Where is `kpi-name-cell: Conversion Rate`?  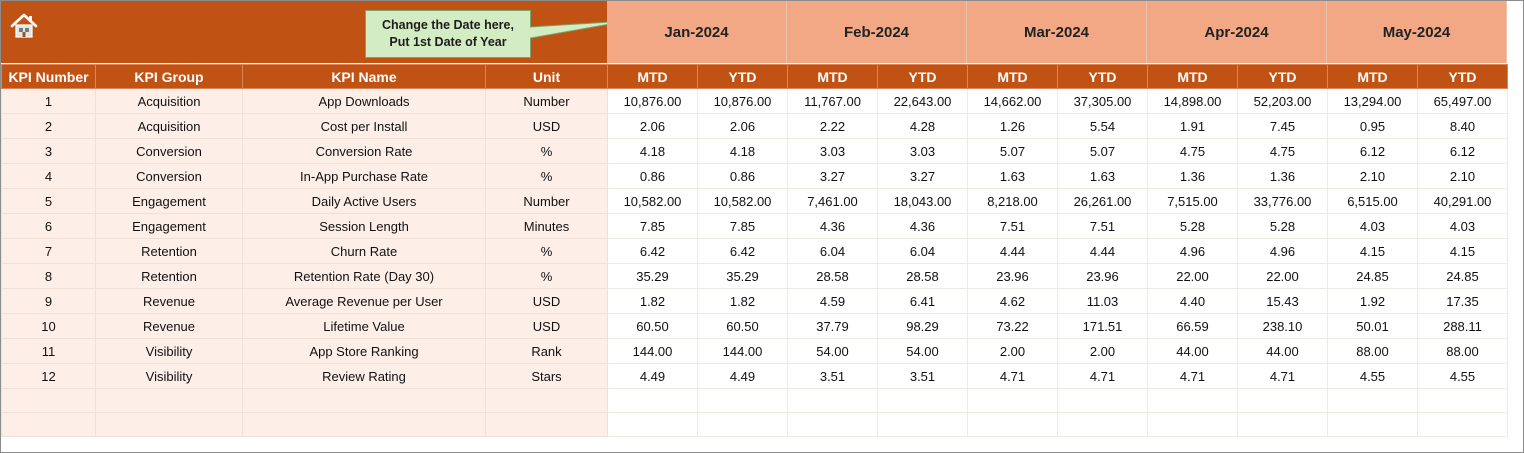 kpi-name-cell: Conversion Rate is located at coordinates (364, 151).